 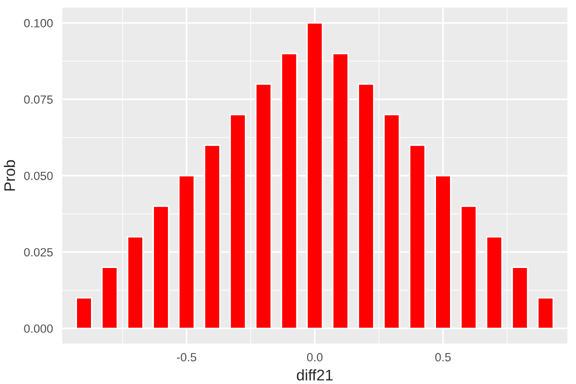 What do you see at coordinates (38, 99) in the screenshot?
I see `y-tick-label: 0.075` at bounding box center [38, 99].